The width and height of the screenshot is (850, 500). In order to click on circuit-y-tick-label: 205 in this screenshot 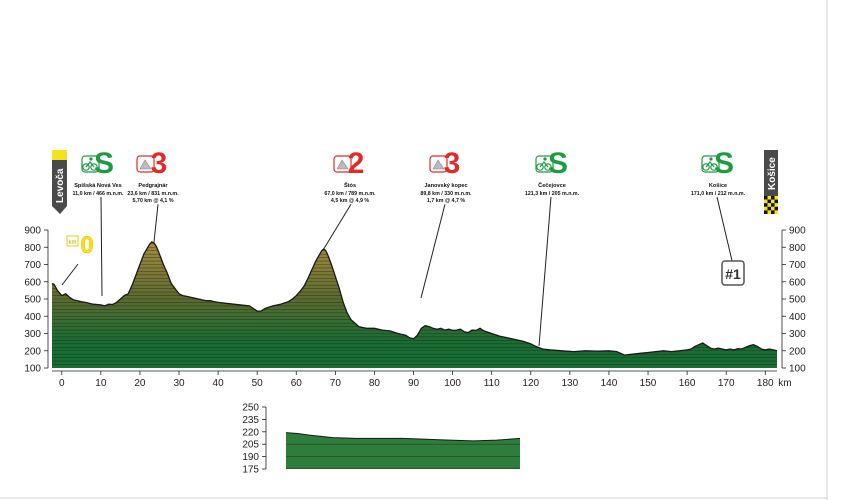, I will do `click(250, 445)`.